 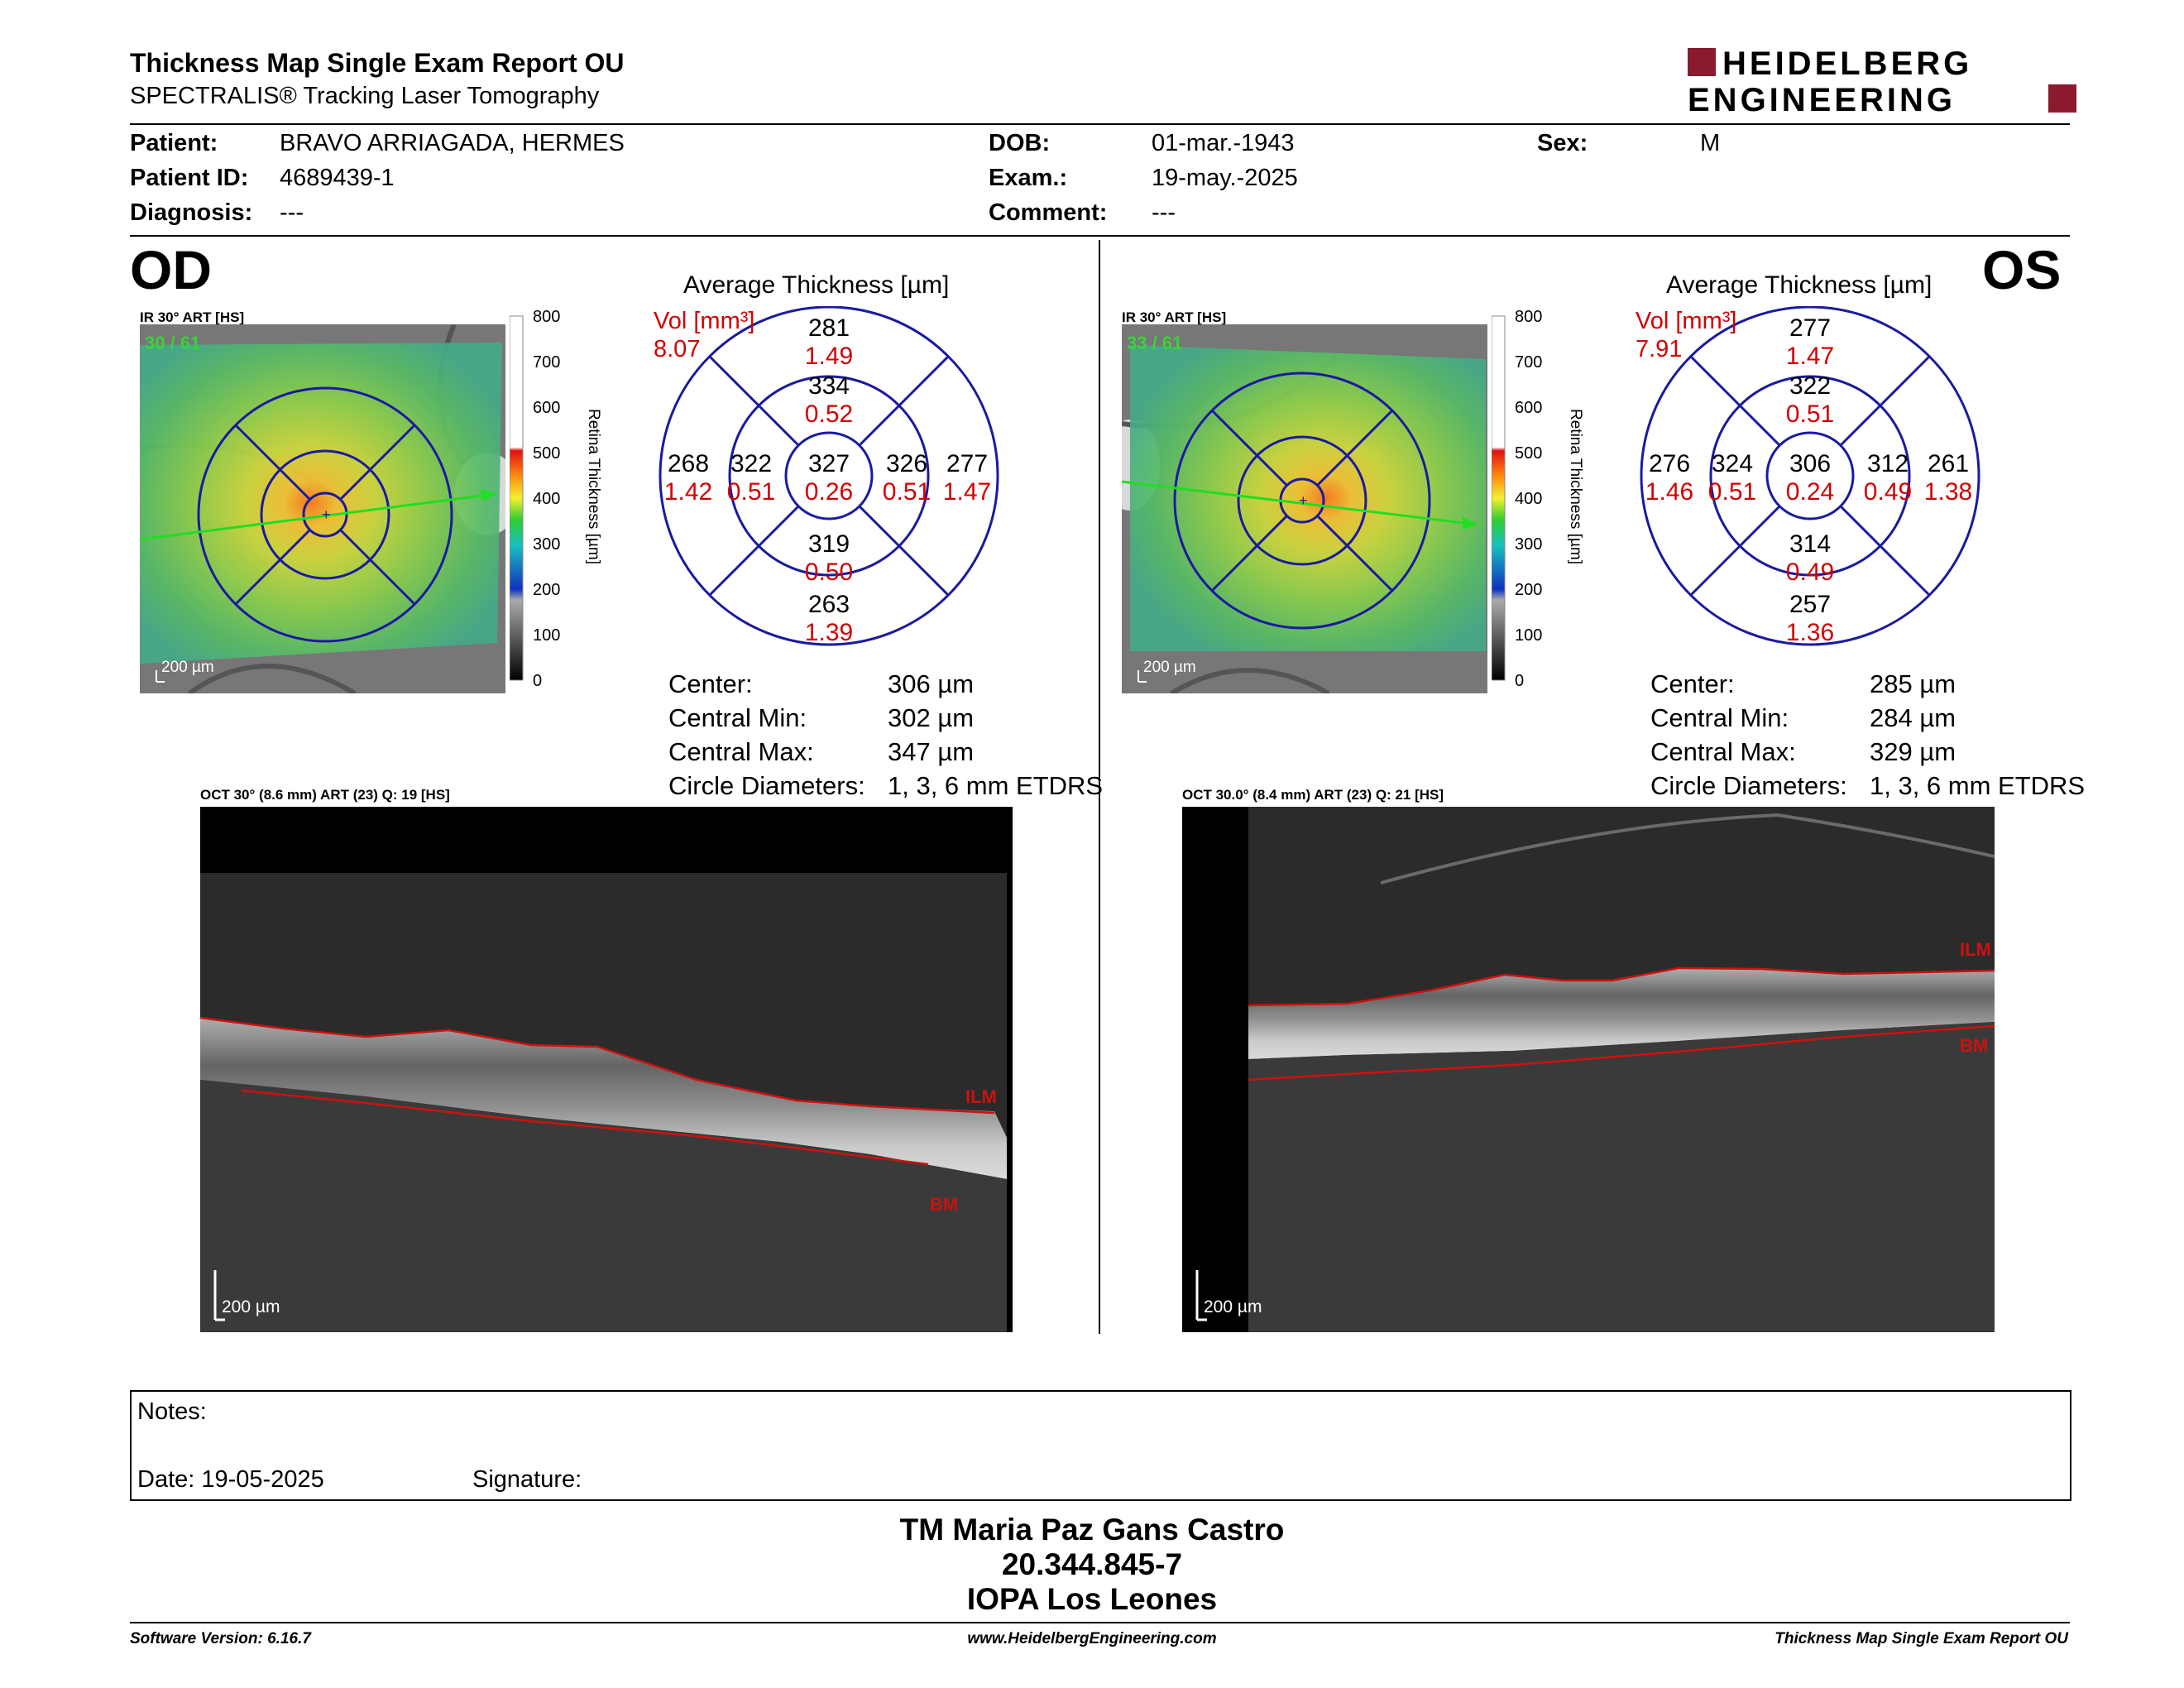 I want to click on signature-label: Signature:, so click(x=527, y=1479).